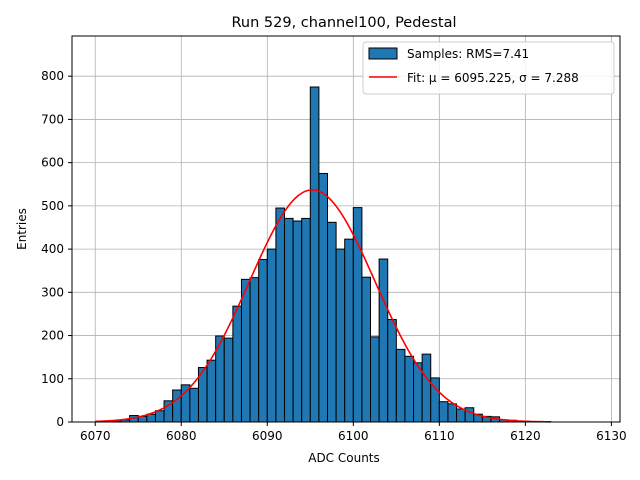  I want to click on x-tick-label: 6110, so click(439, 436).